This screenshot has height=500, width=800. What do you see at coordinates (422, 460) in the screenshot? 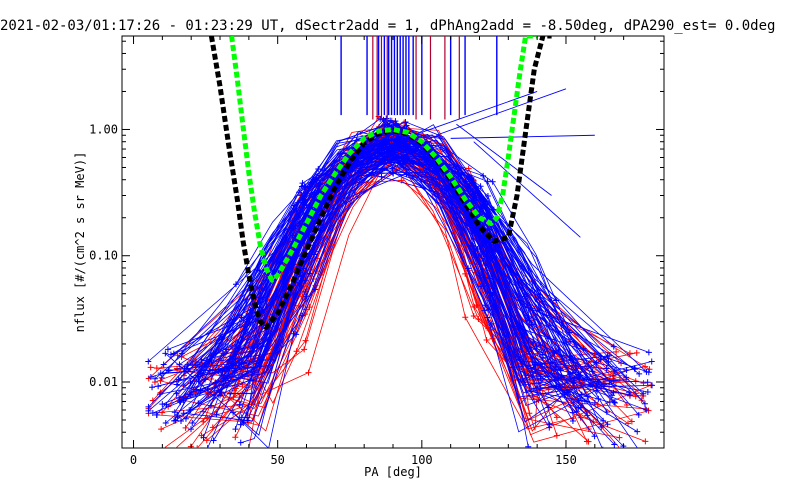
I see `x-tick-label: 100` at bounding box center [422, 460].